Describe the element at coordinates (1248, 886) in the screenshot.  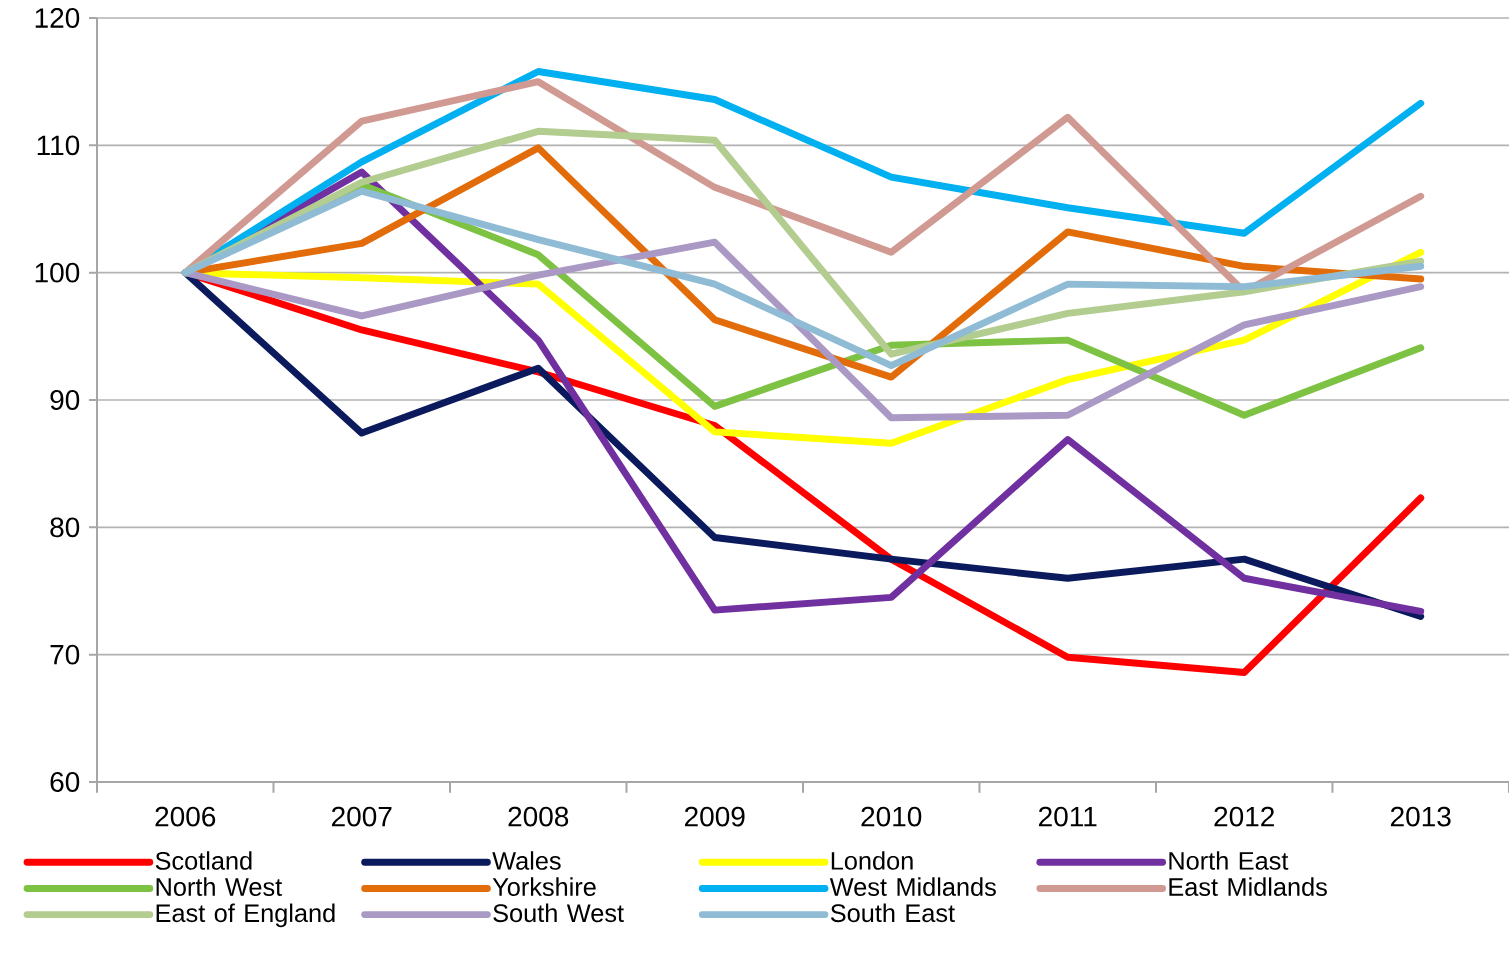
I see `legend-label: East Midlands` at that location.